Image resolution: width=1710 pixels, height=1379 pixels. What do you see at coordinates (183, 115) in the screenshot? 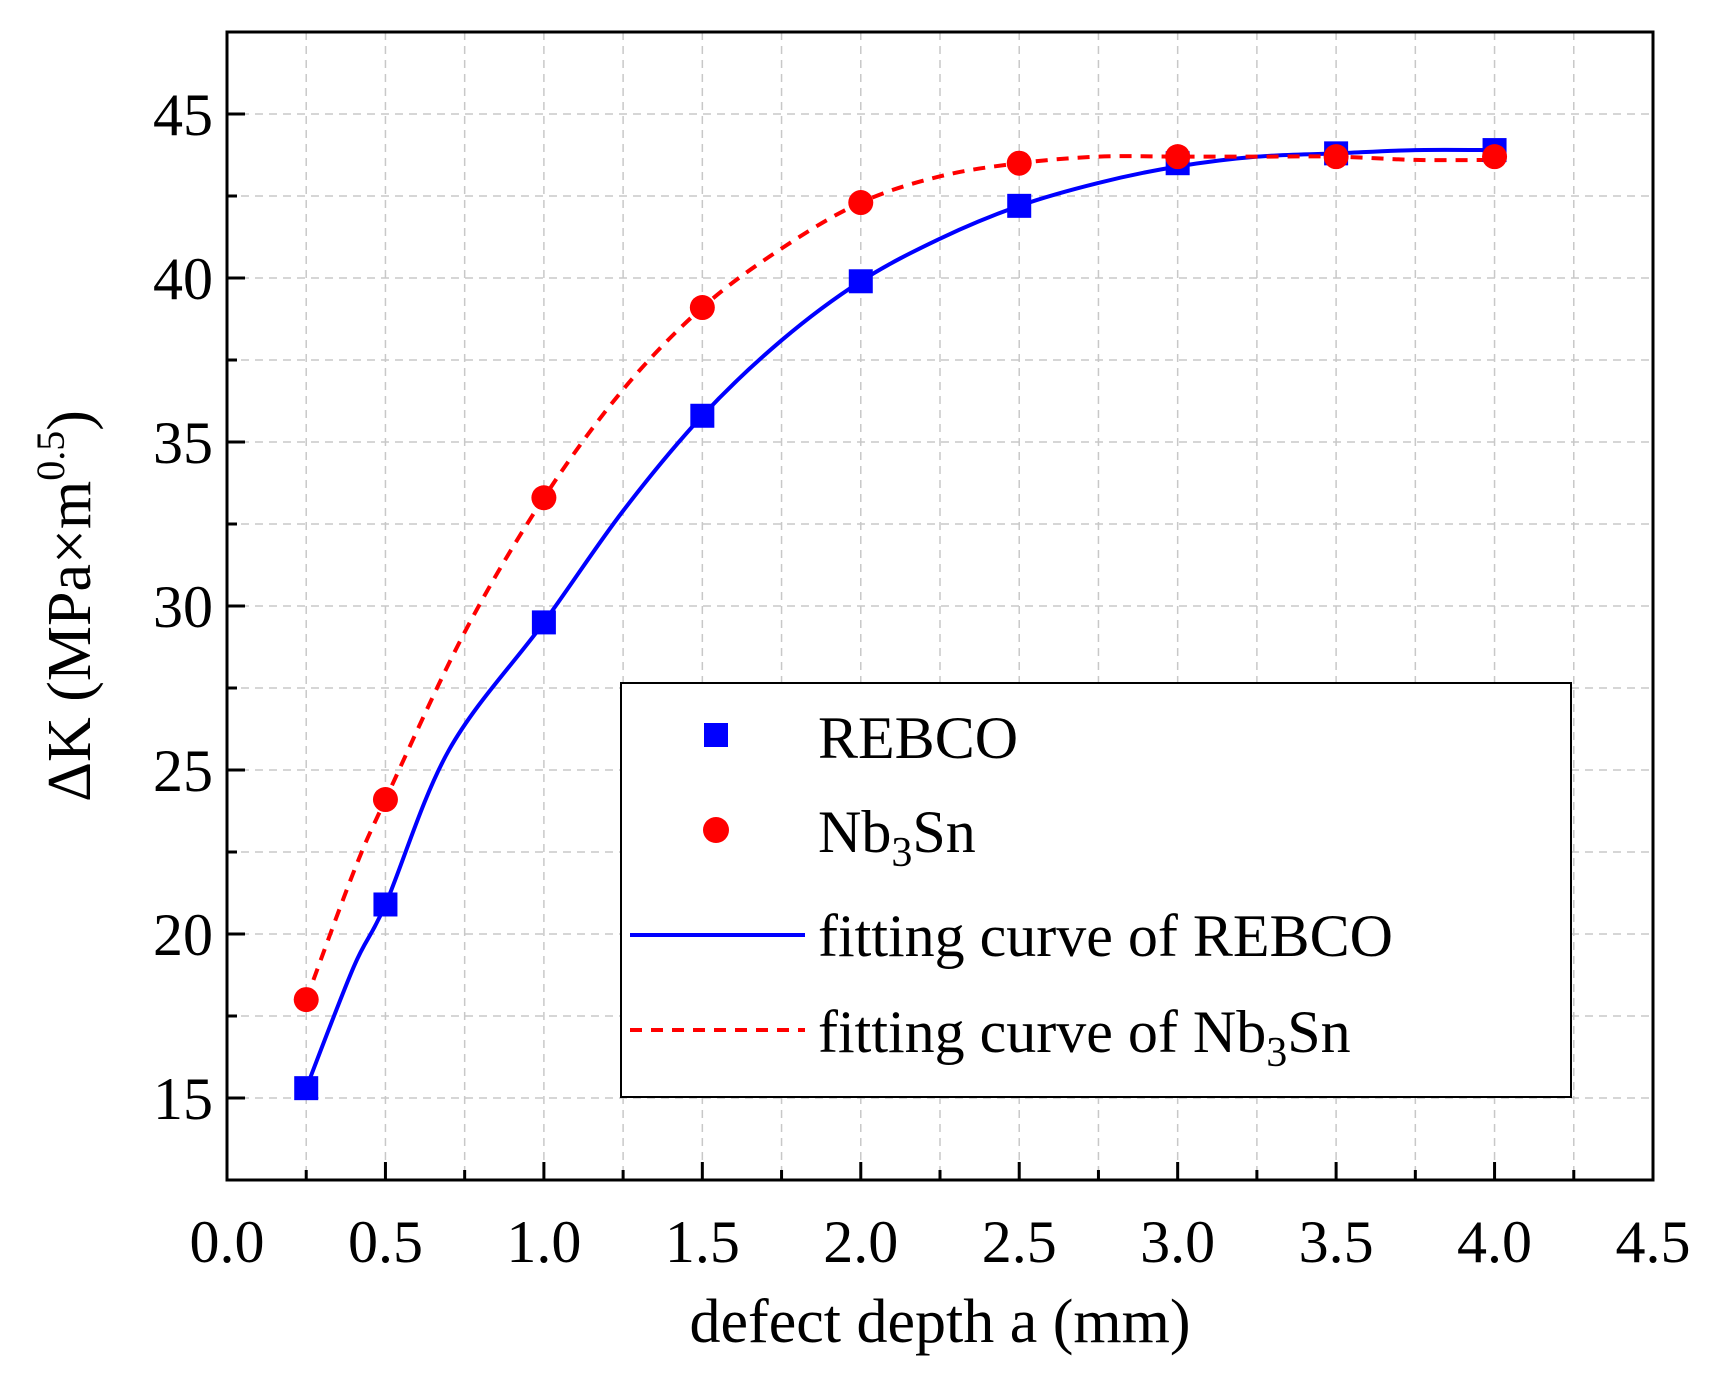
I see `y-tick-label: 45` at bounding box center [183, 115].